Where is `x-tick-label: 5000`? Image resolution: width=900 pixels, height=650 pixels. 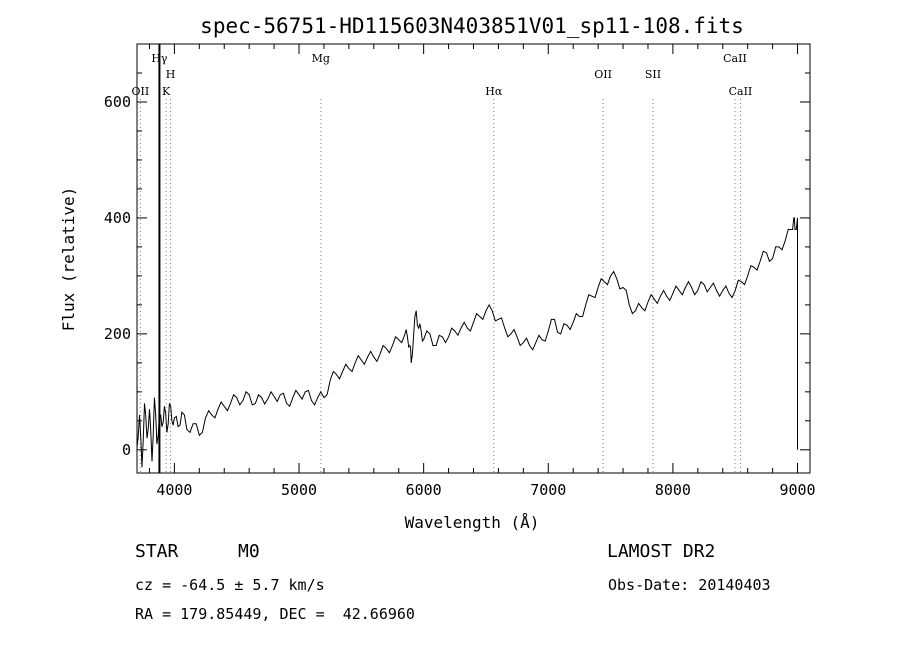
x-tick-label: 5000 is located at coordinates (299, 490).